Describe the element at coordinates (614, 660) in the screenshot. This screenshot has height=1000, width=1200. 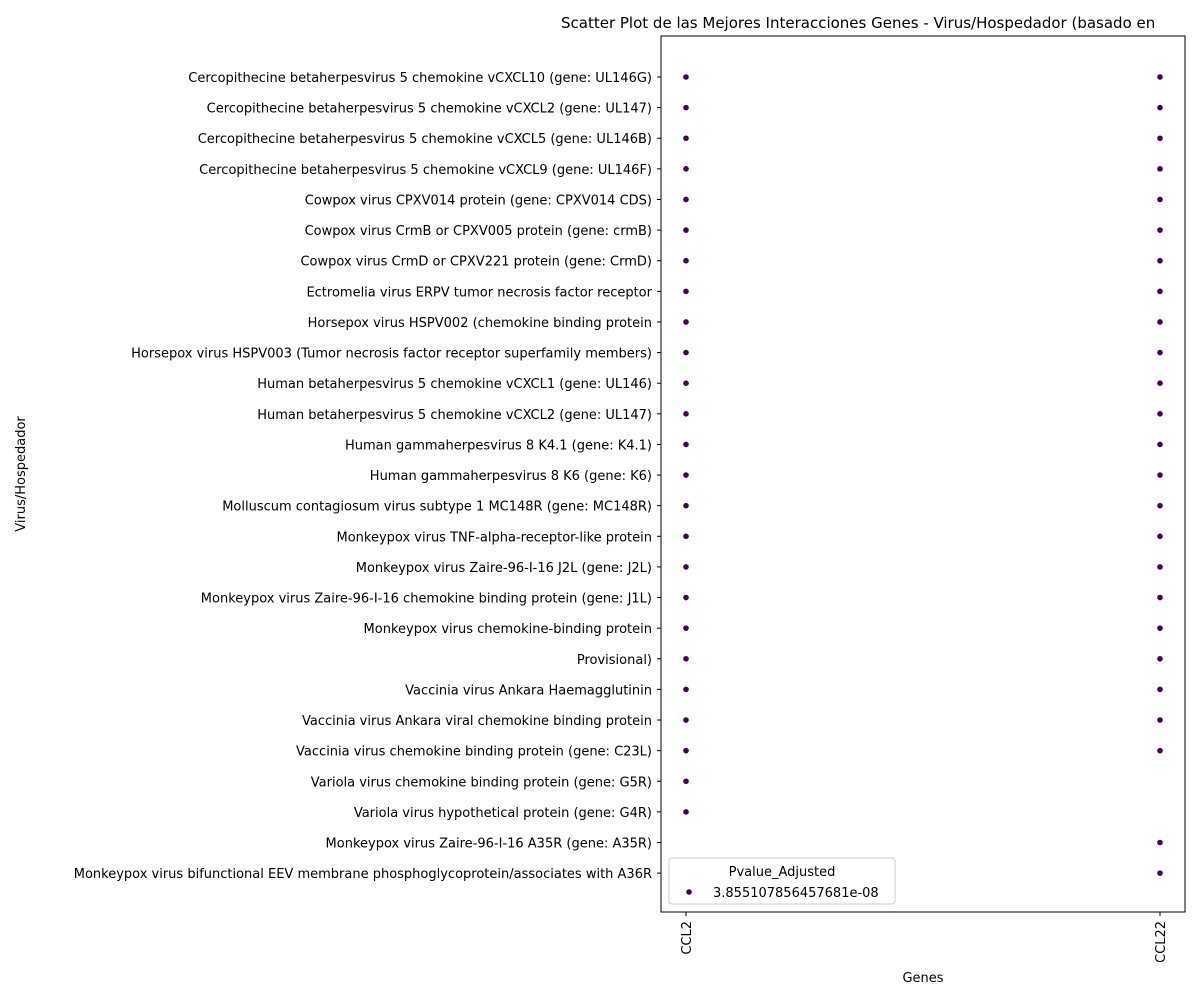
I see `y-tick-label: Provisional)` at that location.